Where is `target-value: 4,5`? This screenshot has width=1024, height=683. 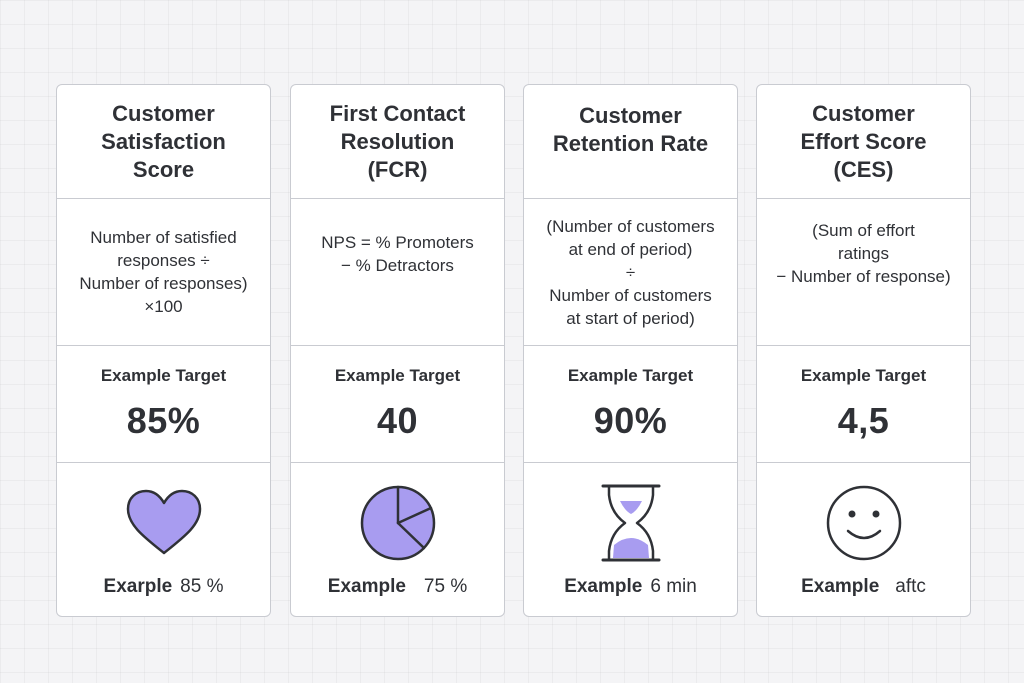
target-value: 4,5 is located at coordinates (863, 420).